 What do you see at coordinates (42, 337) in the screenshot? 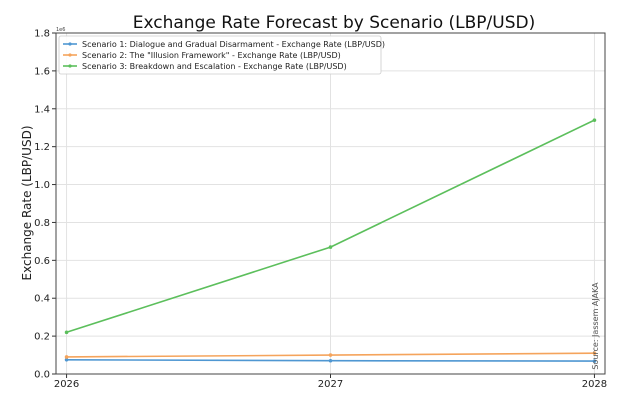
I see `y-tick-label: 0.2` at bounding box center [42, 337].